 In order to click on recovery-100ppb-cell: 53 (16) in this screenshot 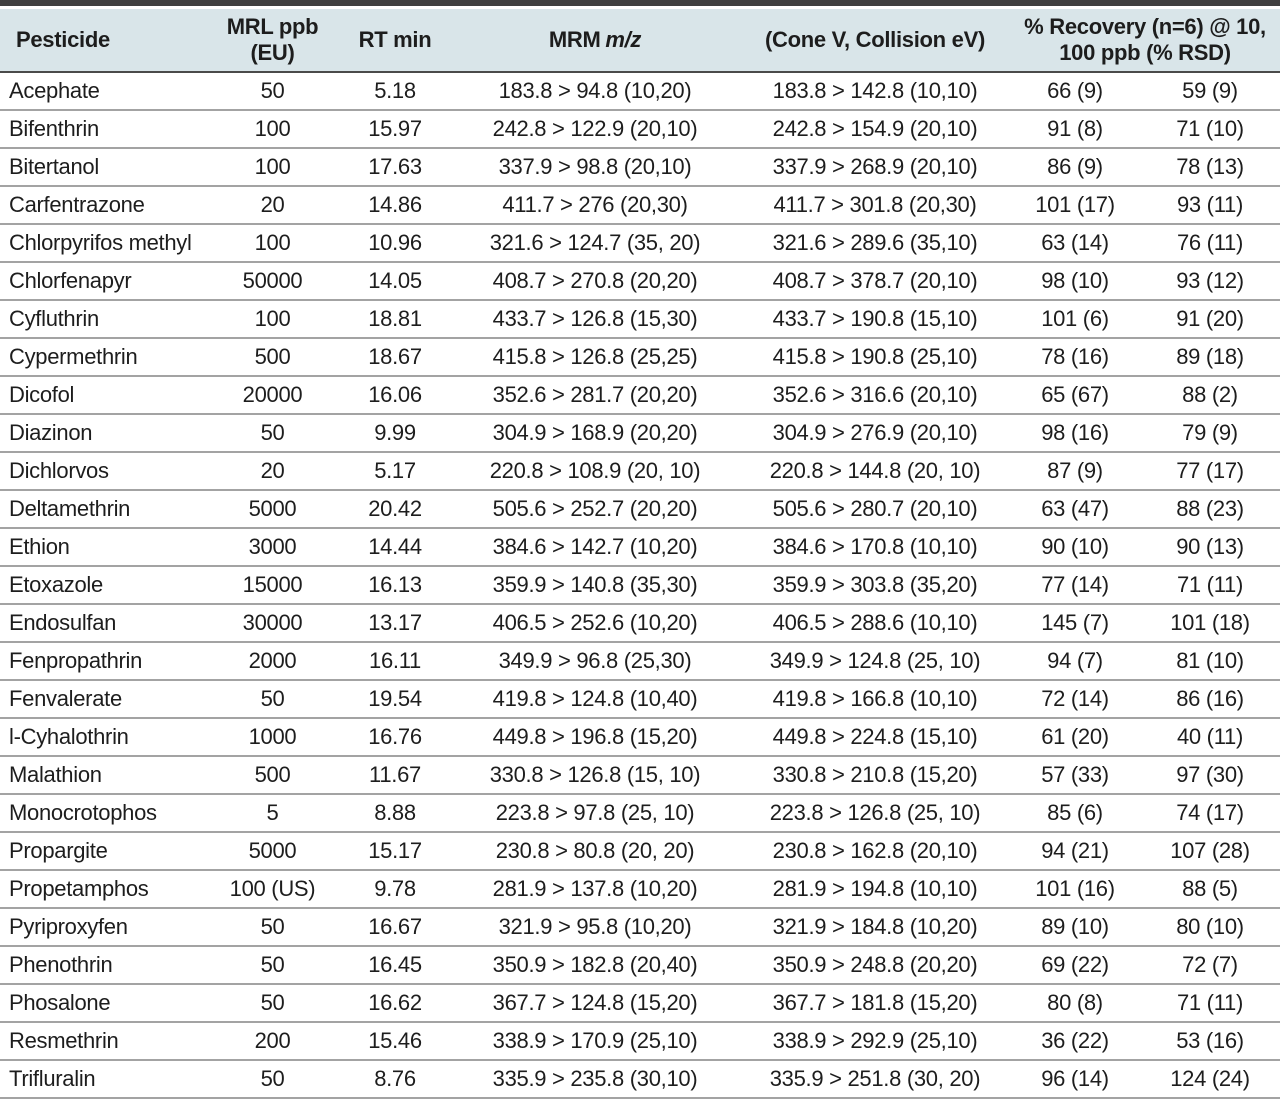, I will do `click(1210, 1041)`.